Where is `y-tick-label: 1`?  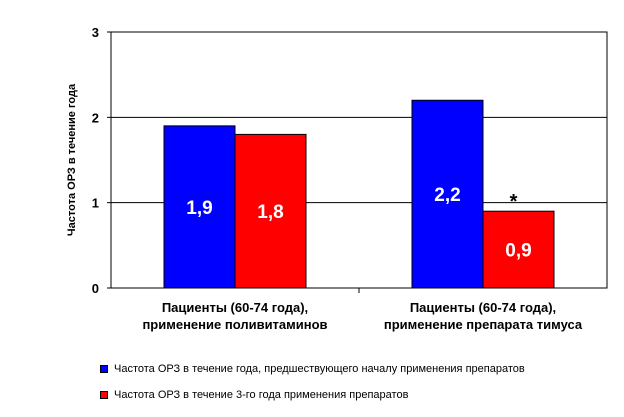
y-tick-label: 1 is located at coordinates (95, 203).